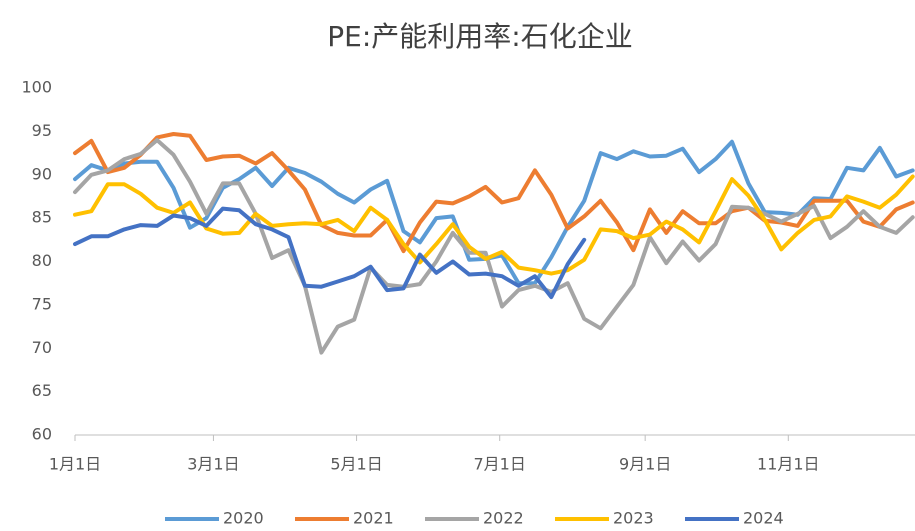  What do you see at coordinates (356, 464) in the screenshot?
I see `x-tick-label: 5月1日` at bounding box center [356, 464].